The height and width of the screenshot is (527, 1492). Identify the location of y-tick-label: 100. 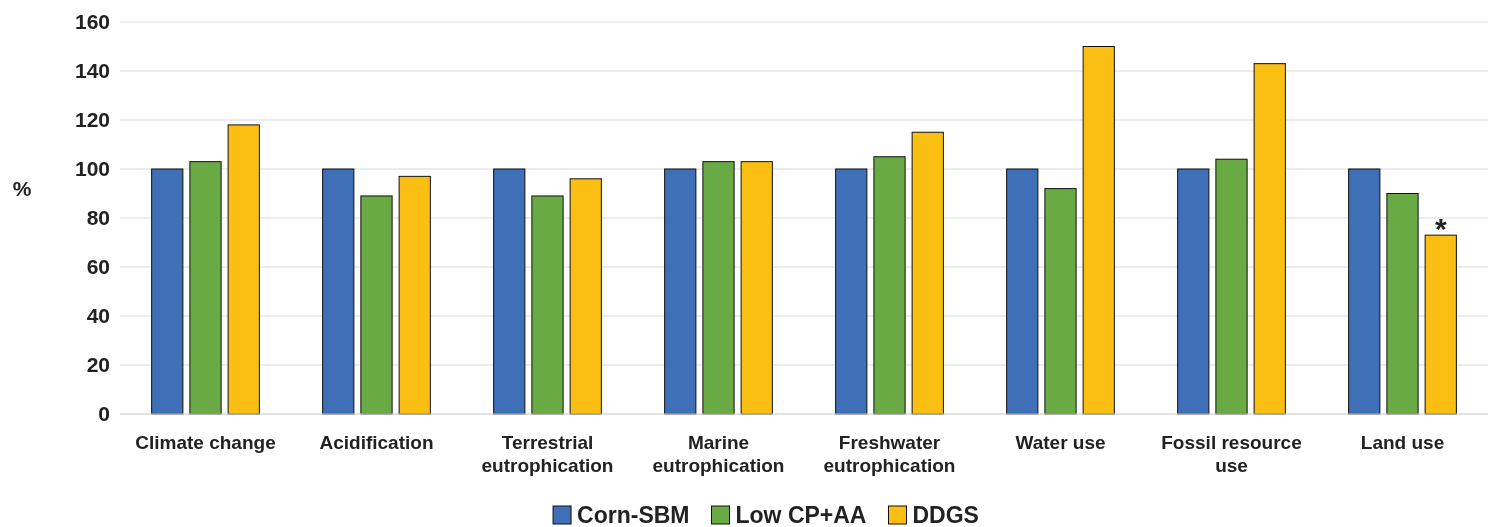
(92, 169).